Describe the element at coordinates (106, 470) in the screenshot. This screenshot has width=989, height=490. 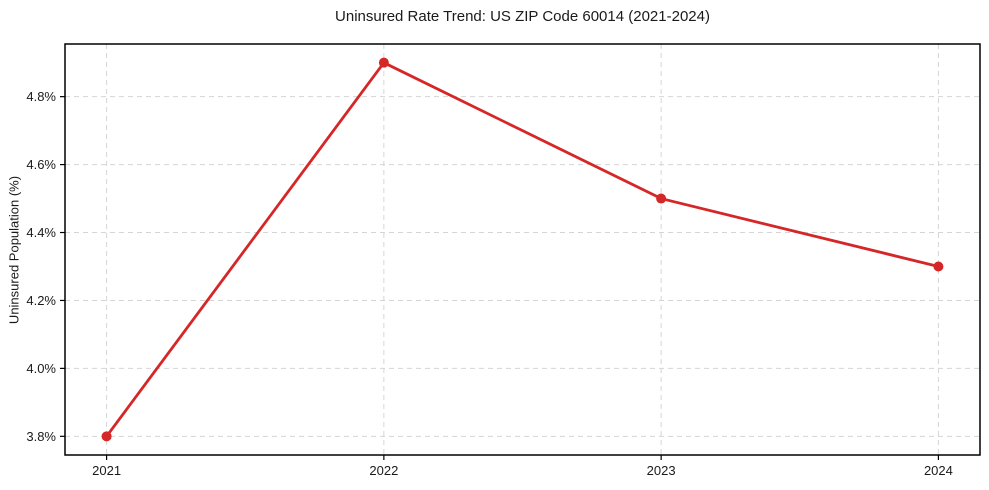
I see `x-tick-label: 2021` at that location.